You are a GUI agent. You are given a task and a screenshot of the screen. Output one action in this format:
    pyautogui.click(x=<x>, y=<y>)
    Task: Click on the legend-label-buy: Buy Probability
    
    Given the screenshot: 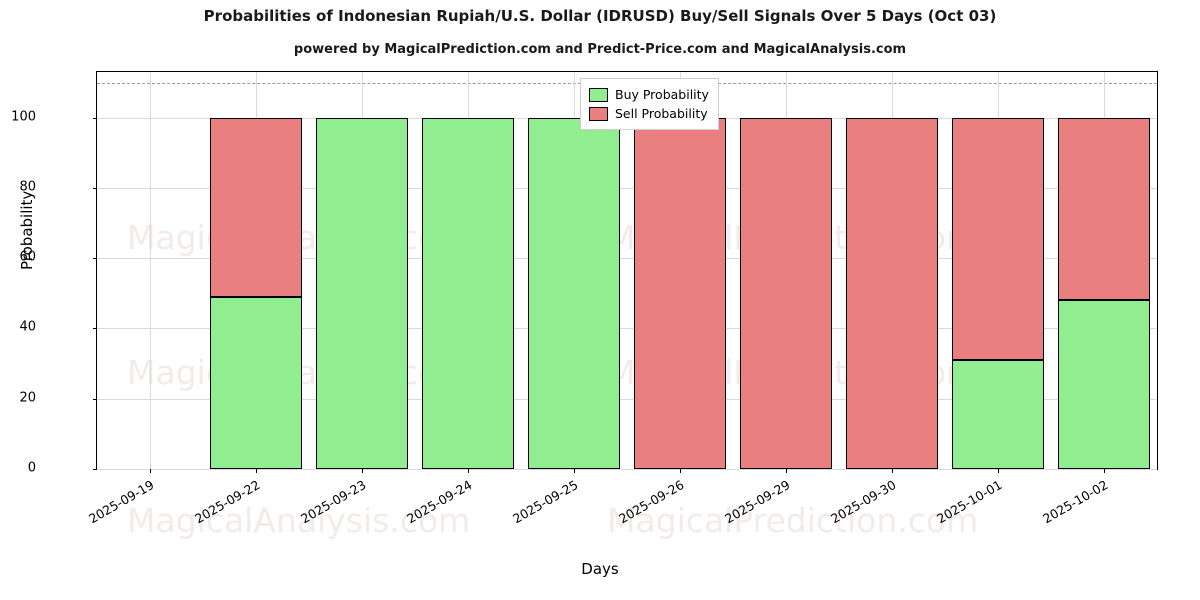 What is the action you would take?
    pyautogui.click(x=662, y=94)
    